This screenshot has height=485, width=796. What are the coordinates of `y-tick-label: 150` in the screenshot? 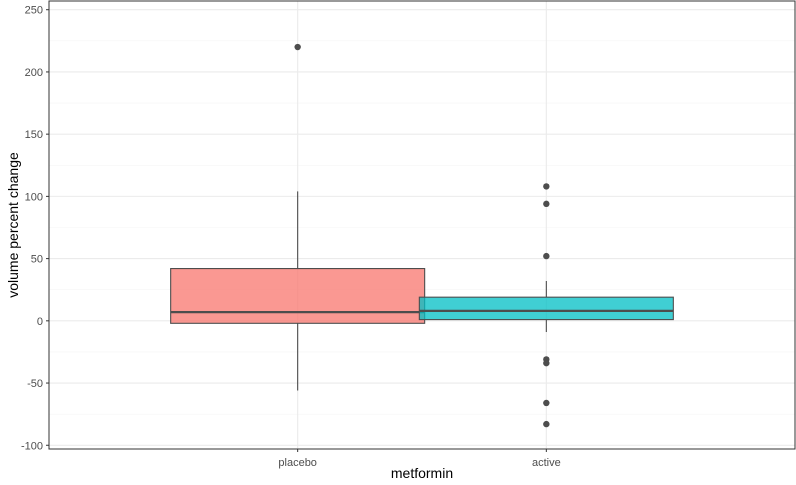 It's located at (34, 135).